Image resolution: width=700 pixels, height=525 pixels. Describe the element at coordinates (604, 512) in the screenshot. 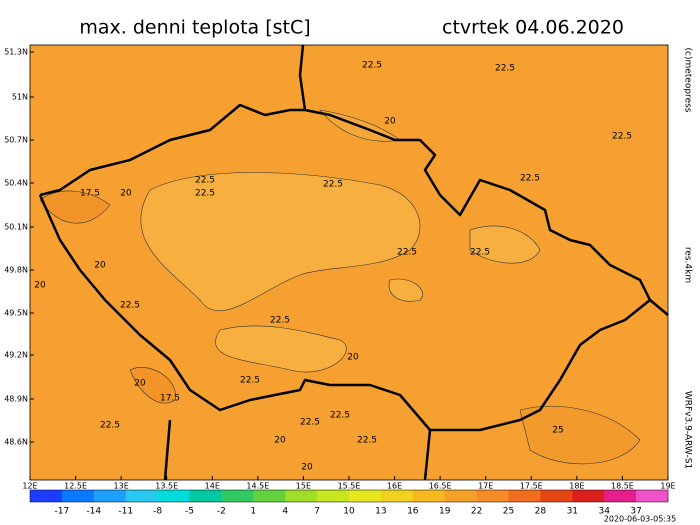

I see `colorbar-label: 34` at that location.